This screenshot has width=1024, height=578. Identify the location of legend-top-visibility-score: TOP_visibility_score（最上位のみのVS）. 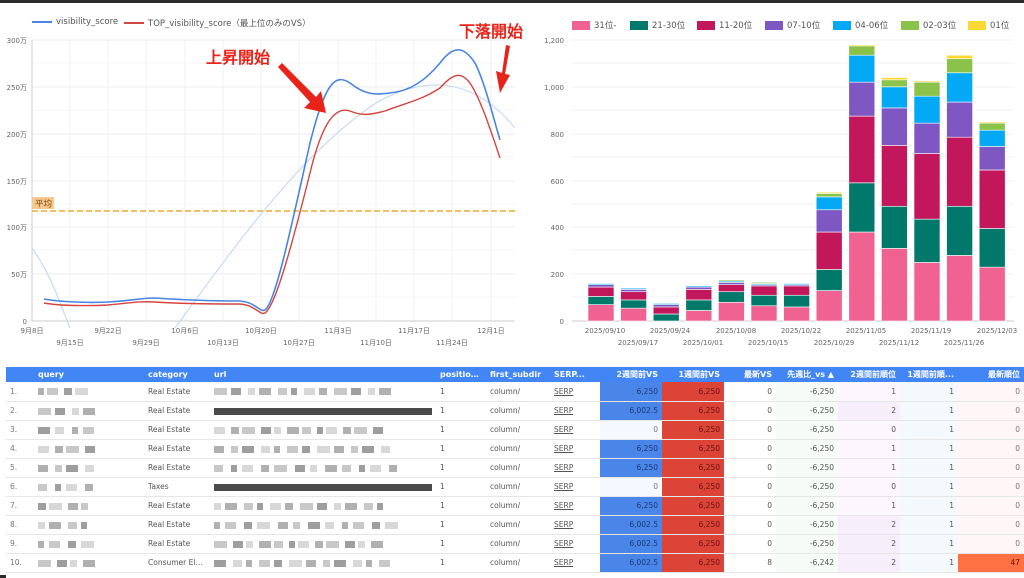
(217, 23).